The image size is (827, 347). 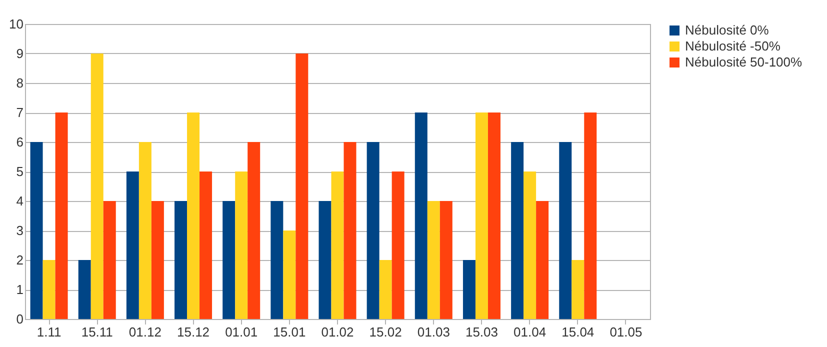 What do you see at coordinates (289, 332) in the screenshot?
I see `x-tick-label: 15.01` at bounding box center [289, 332].